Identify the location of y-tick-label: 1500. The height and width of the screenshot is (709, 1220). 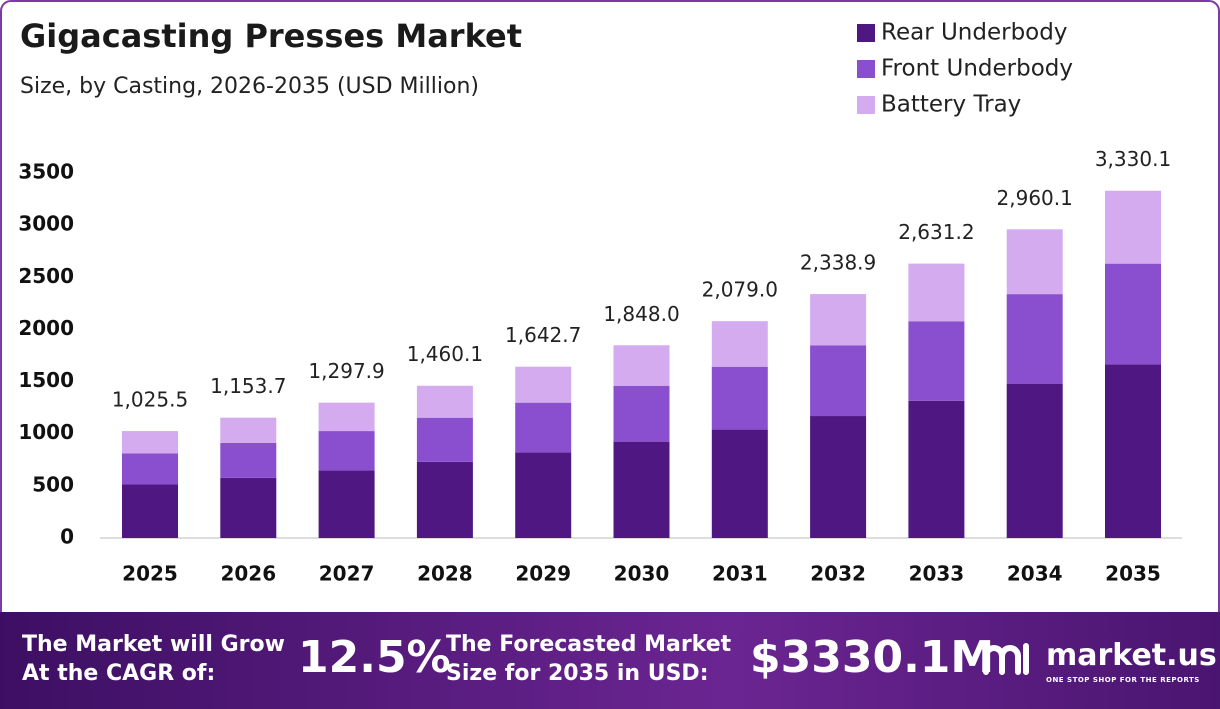
(46, 380).